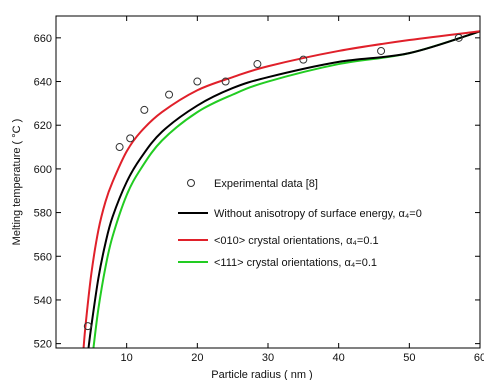 This screenshot has width=484, height=380. What do you see at coordinates (43, 39) in the screenshot?
I see `y-tick-label: 660` at bounding box center [43, 39].